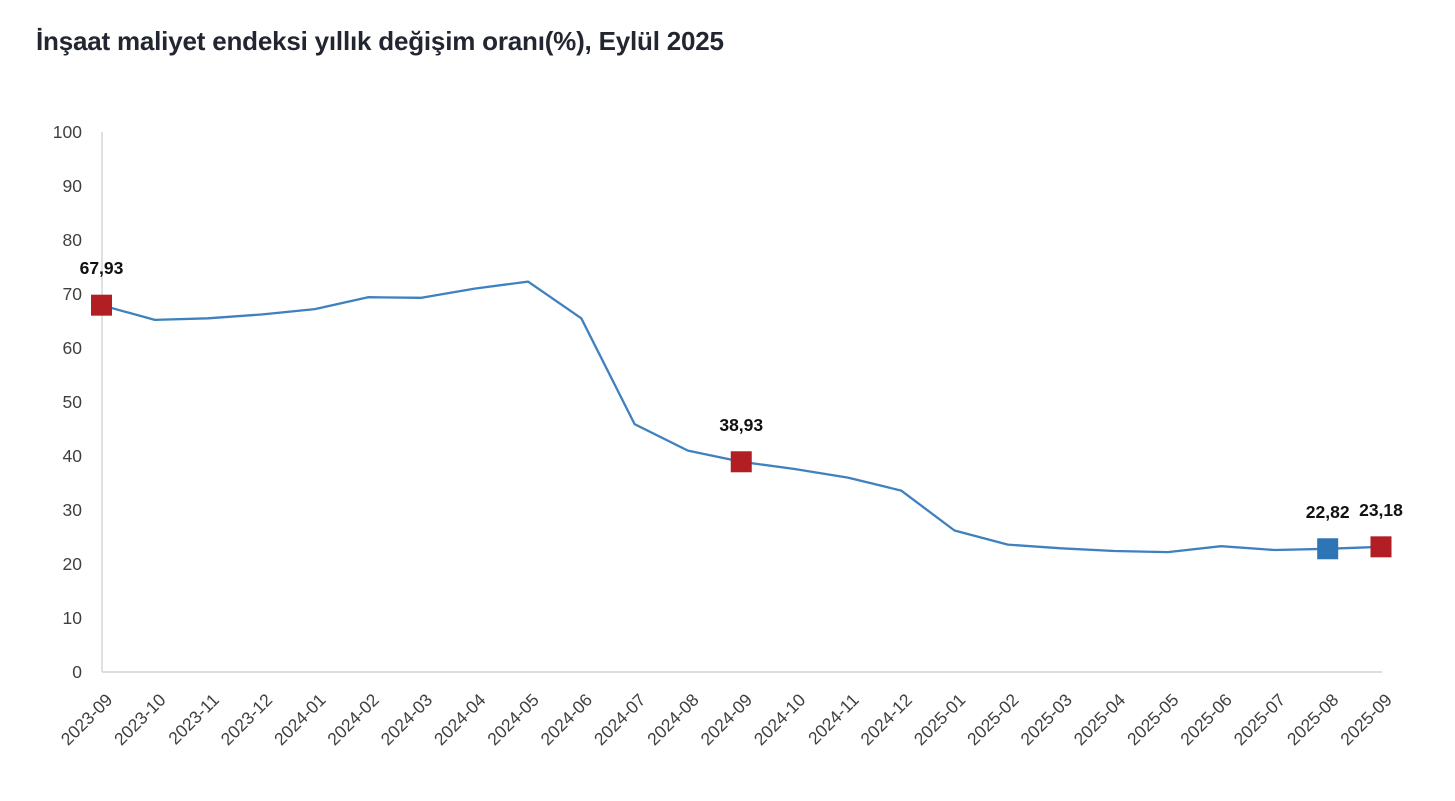 The height and width of the screenshot is (801, 1455). What do you see at coordinates (73, 240) in the screenshot?
I see `y-tick-label: 80` at bounding box center [73, 240].